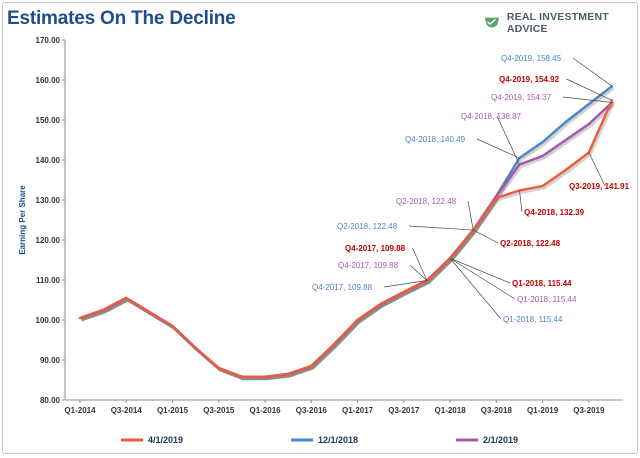  What do you see at coordinates (265, 410) in the screenshot?
I see `x-tick-label: Q1-2016` at bounding box center [265, 410].